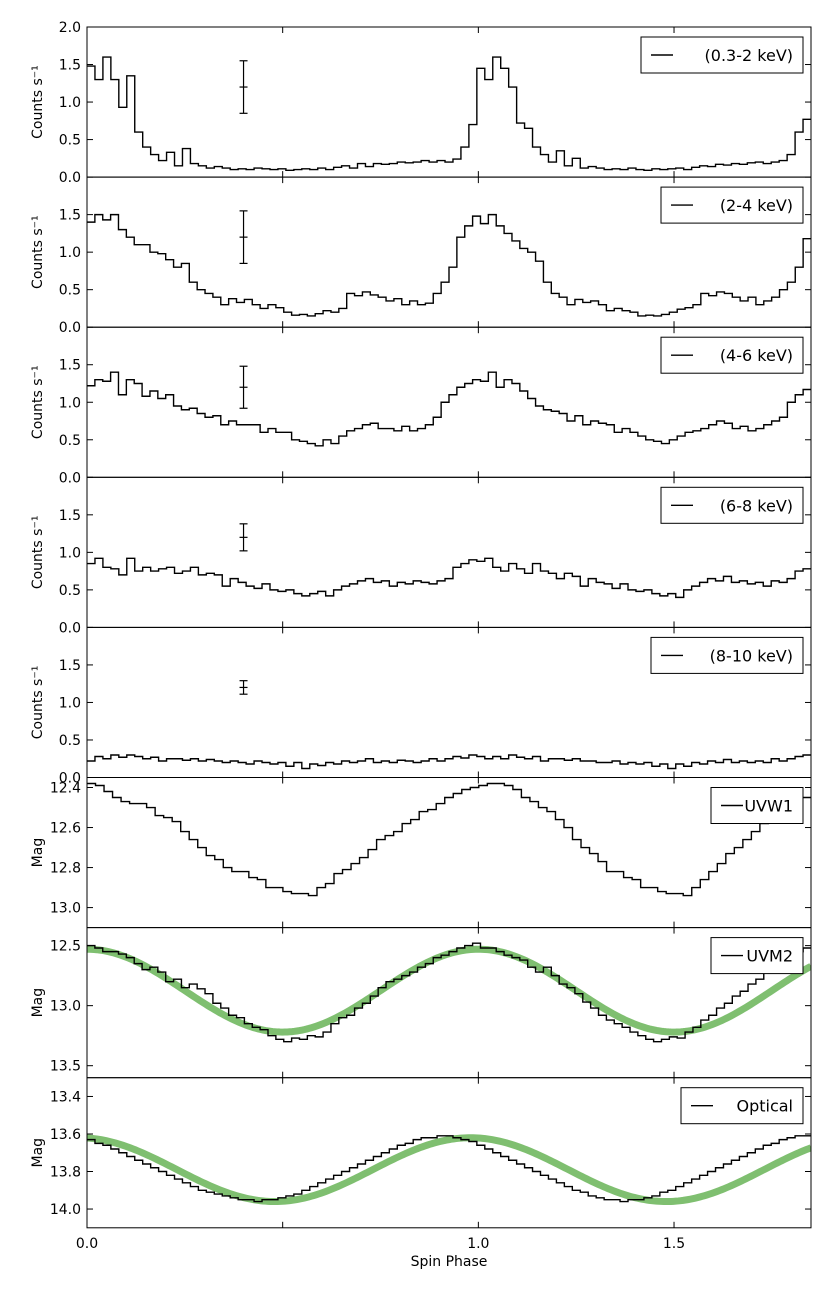 Image resolution: width=830 pixels, height=1294 pixels. Describe the element at coordinates (65, 947) in the screenshot. I see `y-tick-label: 12.5` at that location.